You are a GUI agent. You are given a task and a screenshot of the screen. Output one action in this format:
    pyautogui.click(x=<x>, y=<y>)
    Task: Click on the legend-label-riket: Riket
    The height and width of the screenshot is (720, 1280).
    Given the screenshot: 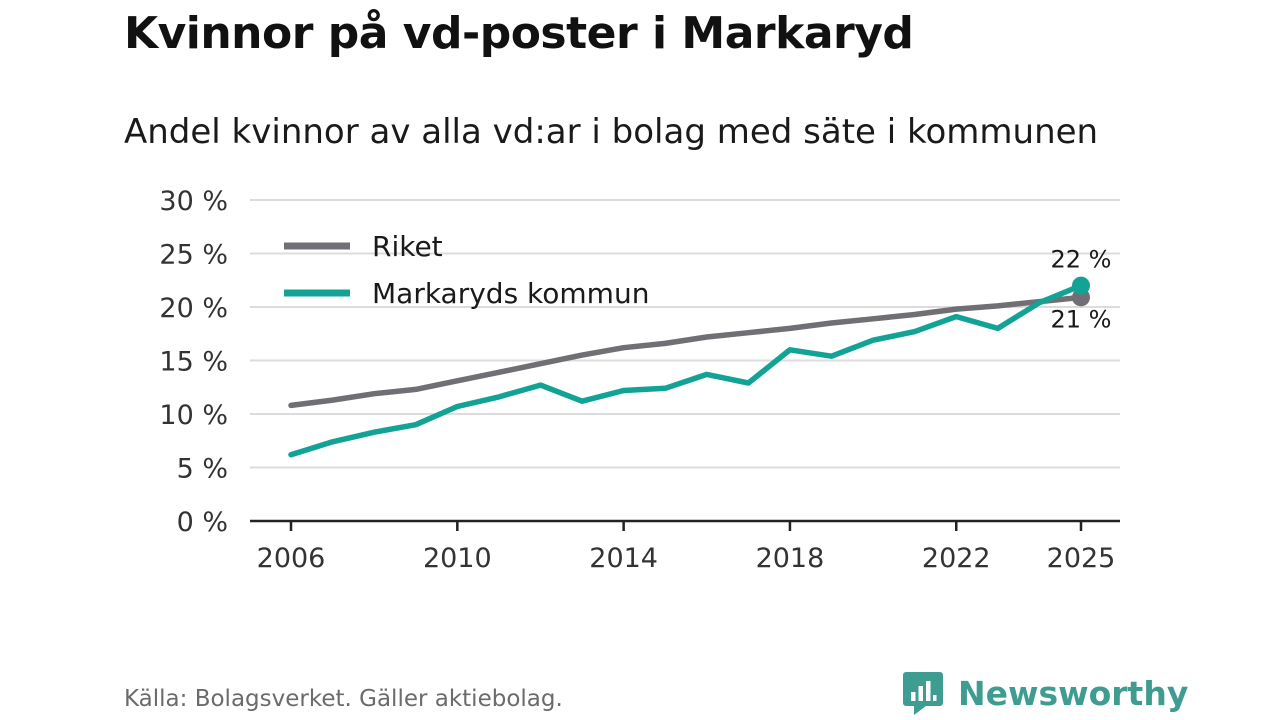 What is the action you would take?
    pyautogui.click(x=407, y=246)
    